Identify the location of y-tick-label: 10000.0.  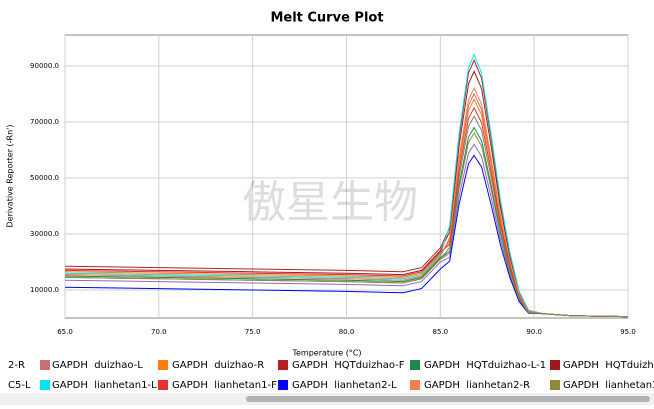
(44, 290).